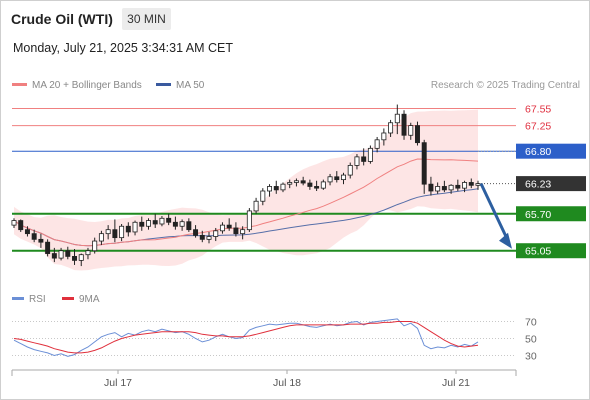 Image resolution: width=590 pixels, height=400 pixels. What do you see at coordinates (87, 85) in the screenshot?
I see `legend-ma20-label: MA 20 + Bollinger Bands` at bounding box center [87, 85].